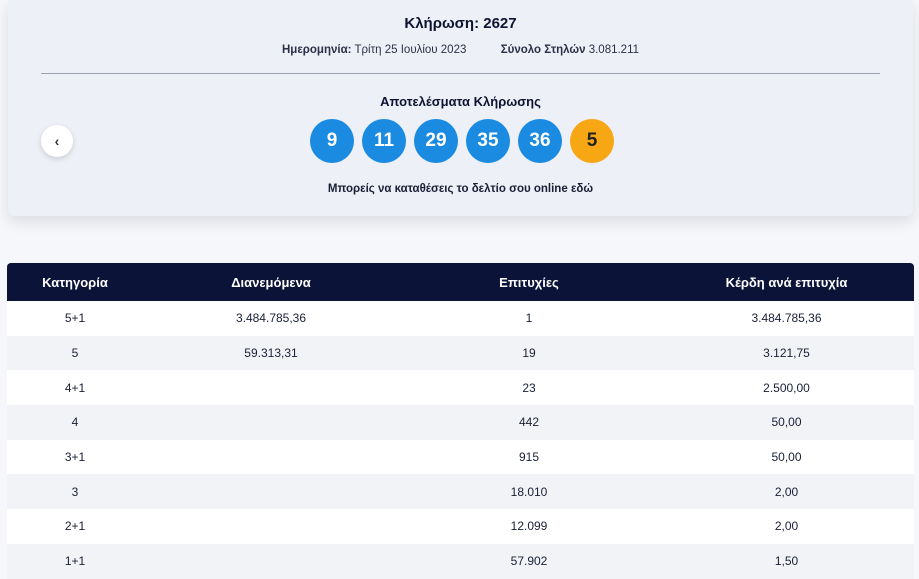 This screenshot has width=919, height=579. Describe the element at coordinates (460, 73) in the screenshot. I see `divider` at that location.